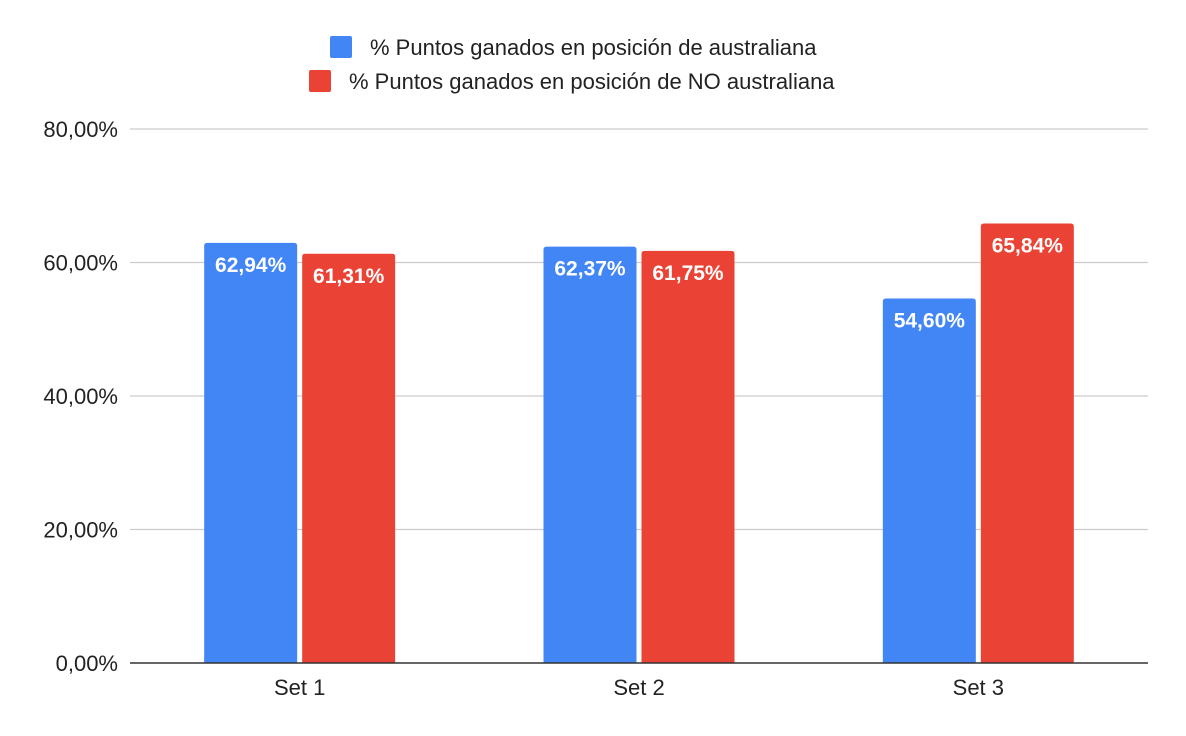  I want to click on y-tick-label: 20,00%, so click(80, 530).